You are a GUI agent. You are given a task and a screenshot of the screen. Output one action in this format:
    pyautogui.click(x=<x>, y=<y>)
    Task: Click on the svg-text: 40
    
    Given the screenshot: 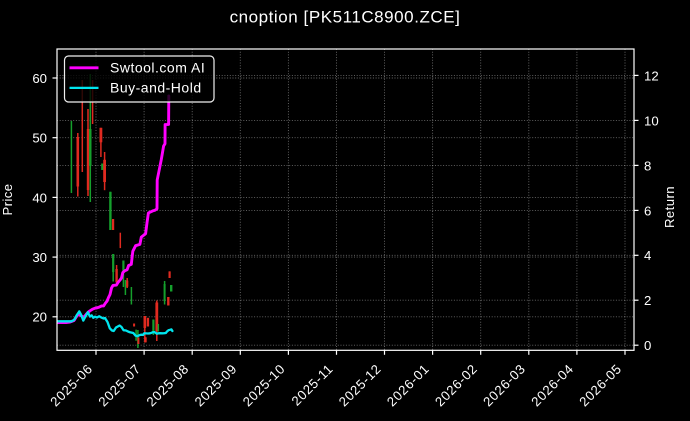 What is the action you would take?
    pyautogui.click(x=39, y=197)
    